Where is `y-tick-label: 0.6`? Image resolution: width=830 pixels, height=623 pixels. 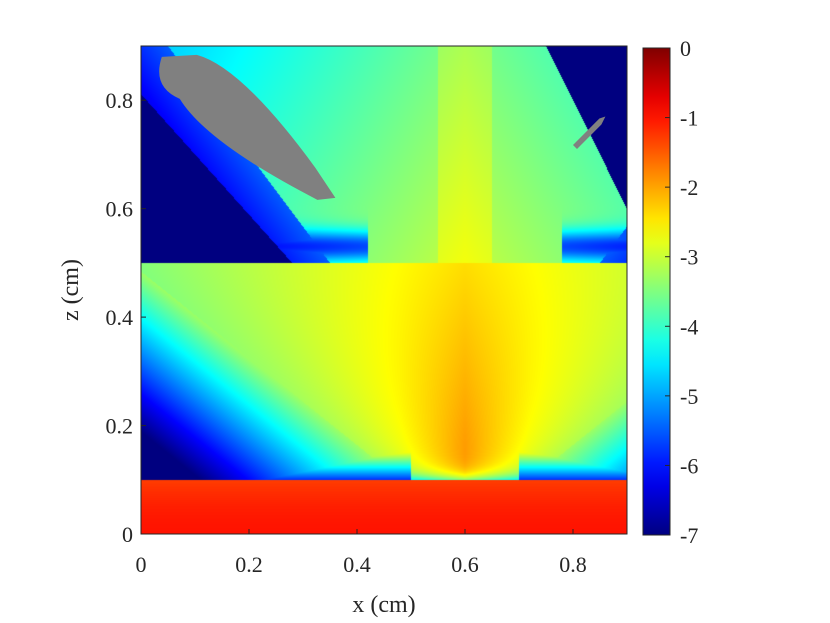
y-tick-label: 0.6 is located at coordinates (120, 209).